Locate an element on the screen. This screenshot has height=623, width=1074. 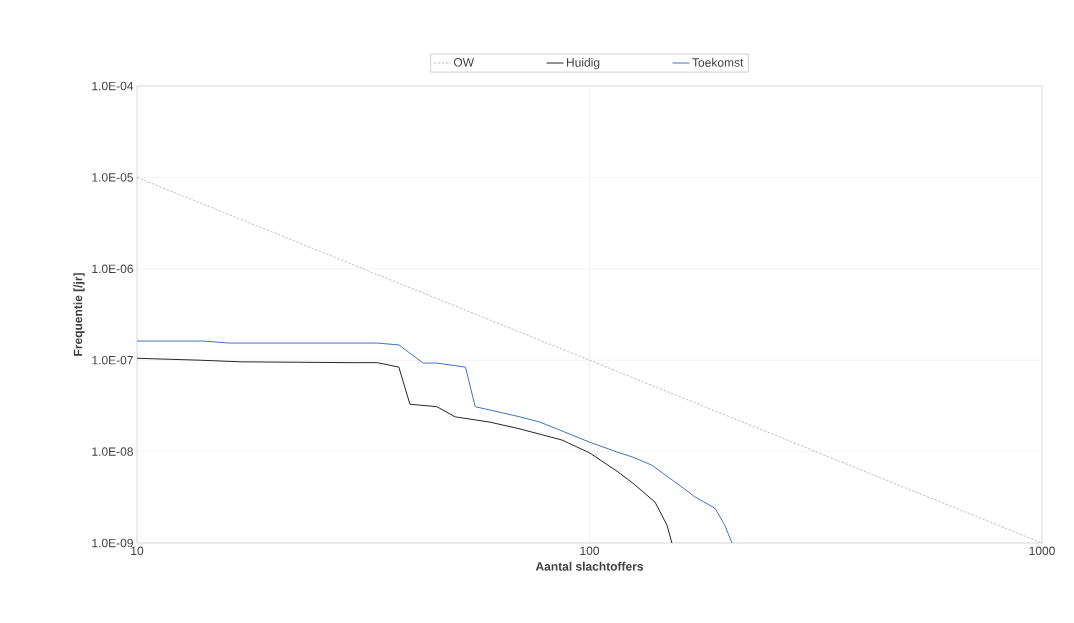
legend-label: OW is located at coordinates (463, 62).